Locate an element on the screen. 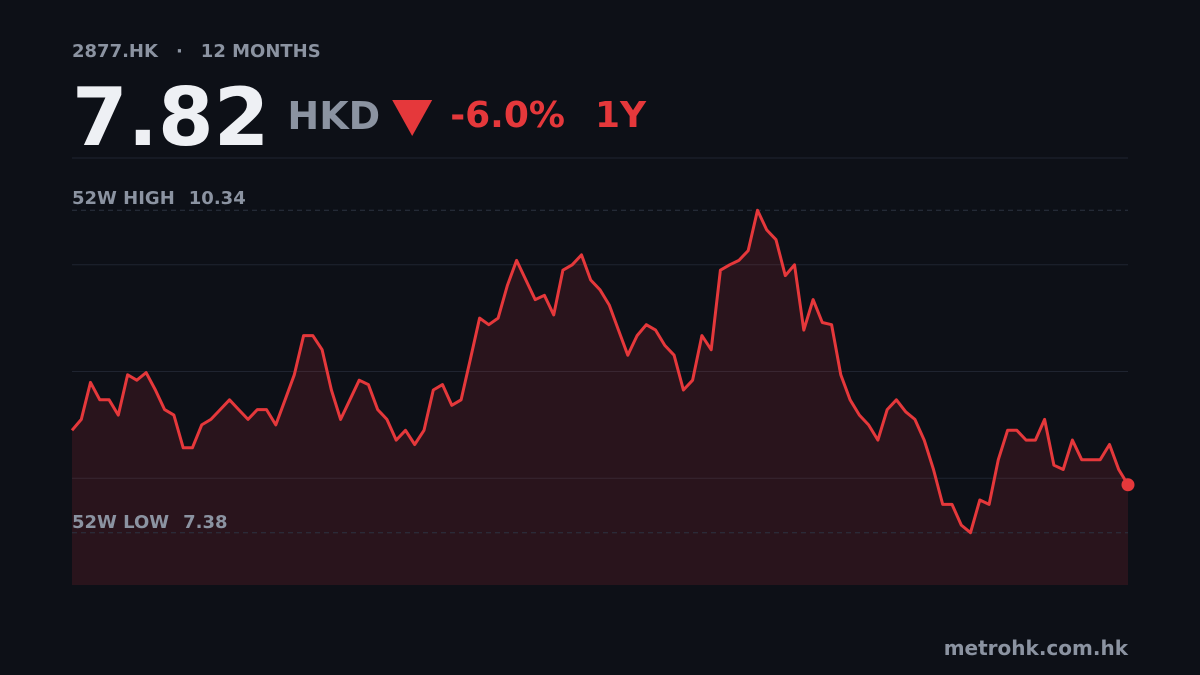  currency: HKD is located at coordinates (333, 116).